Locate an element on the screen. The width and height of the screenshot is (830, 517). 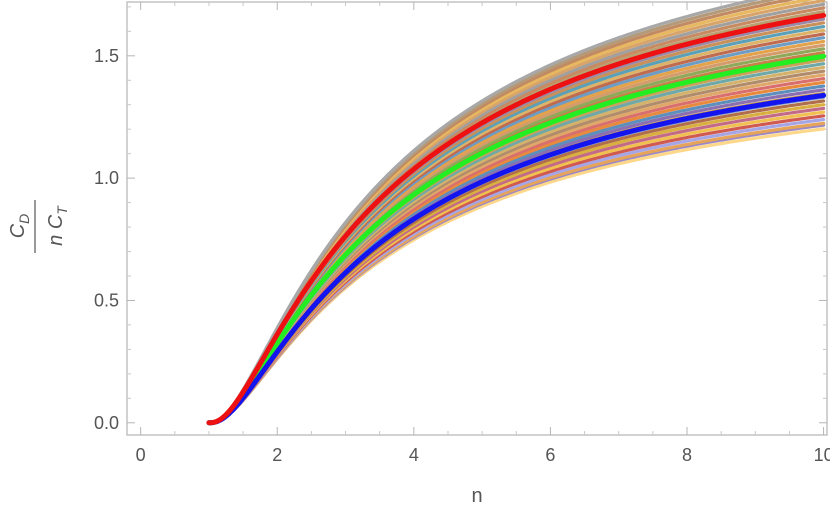
x-tick-label: 4 is located at coordinates (414, 455).